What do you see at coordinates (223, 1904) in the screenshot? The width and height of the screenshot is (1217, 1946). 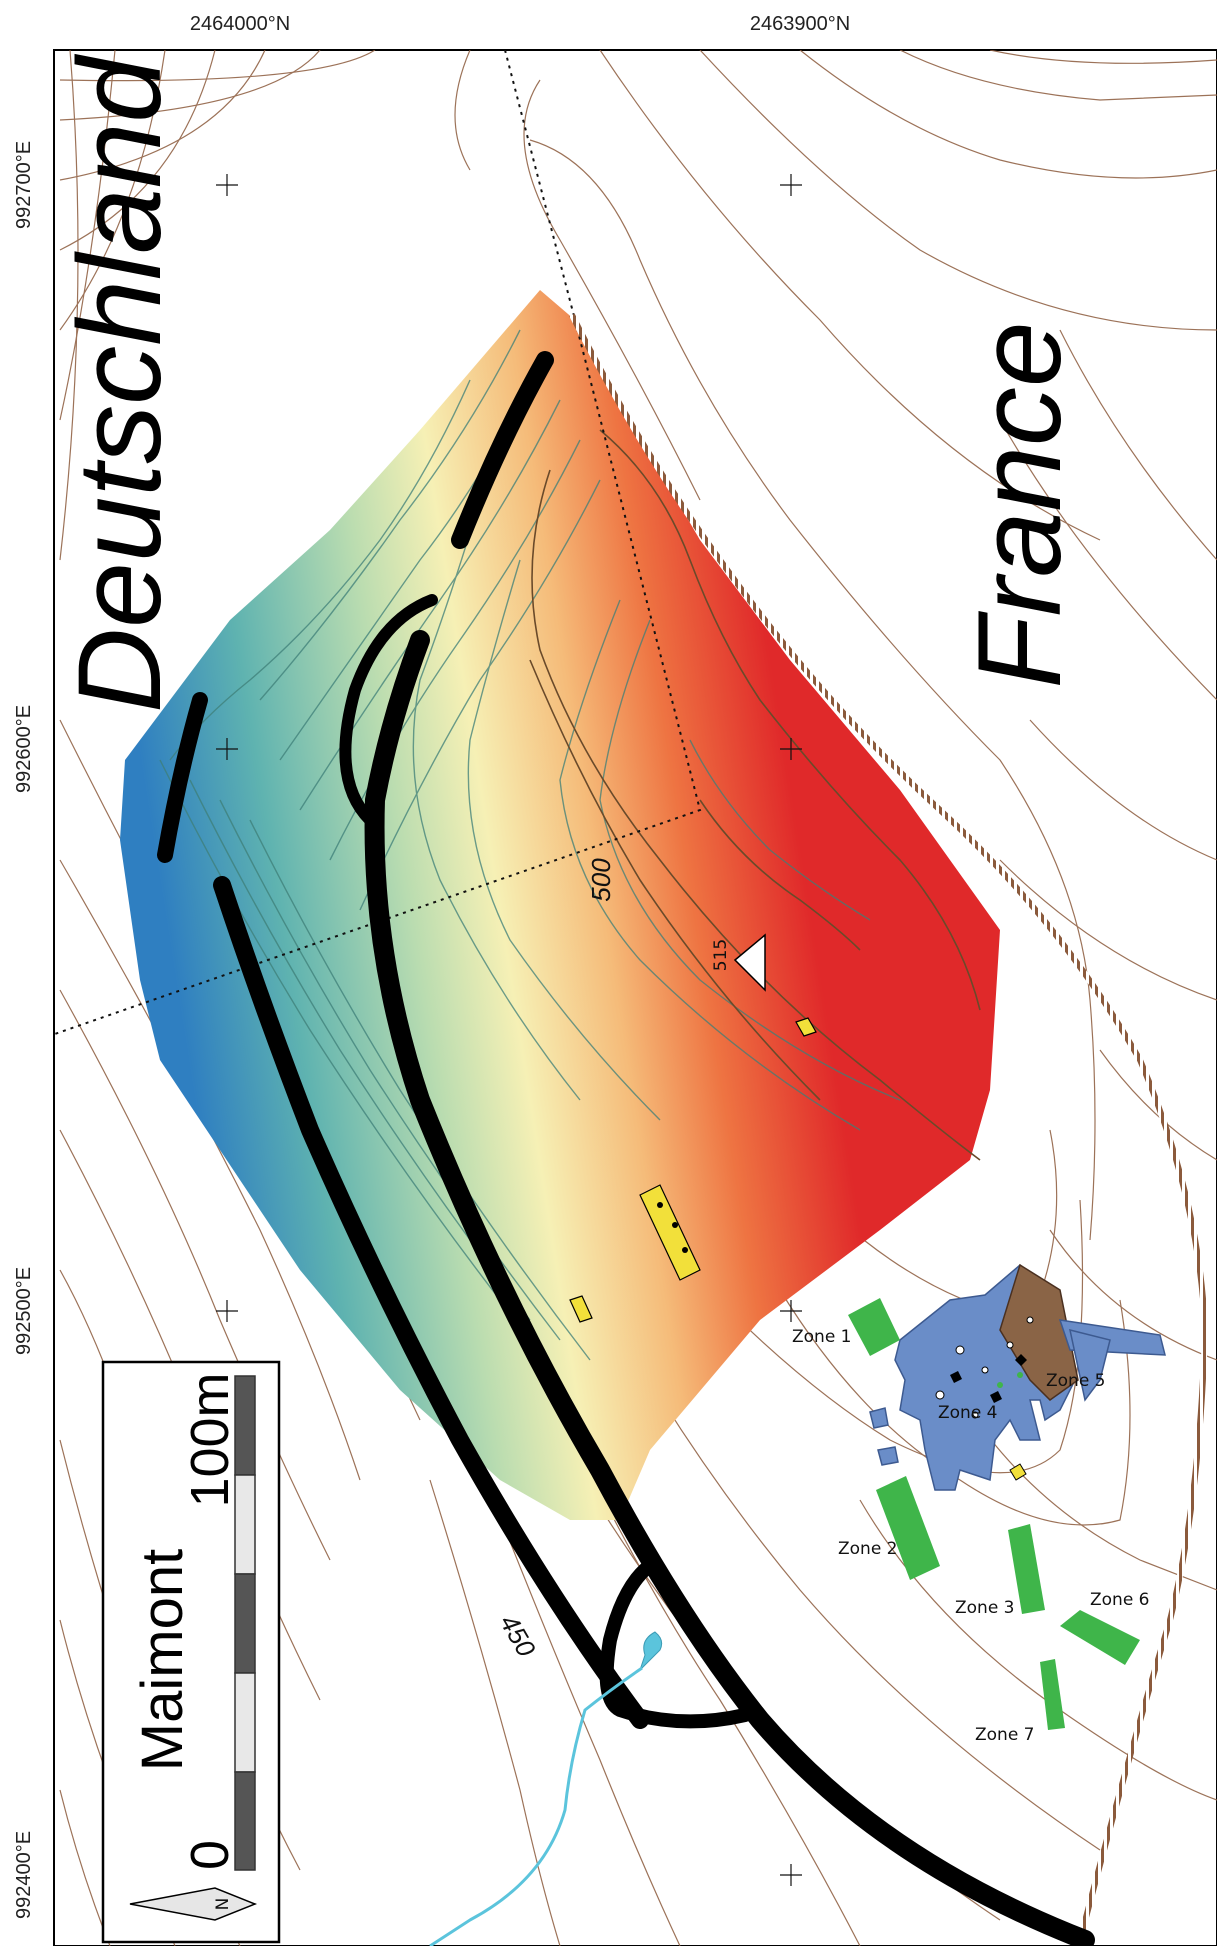 I see `north-arrow-label: N` at bounding box center [223, 1904].